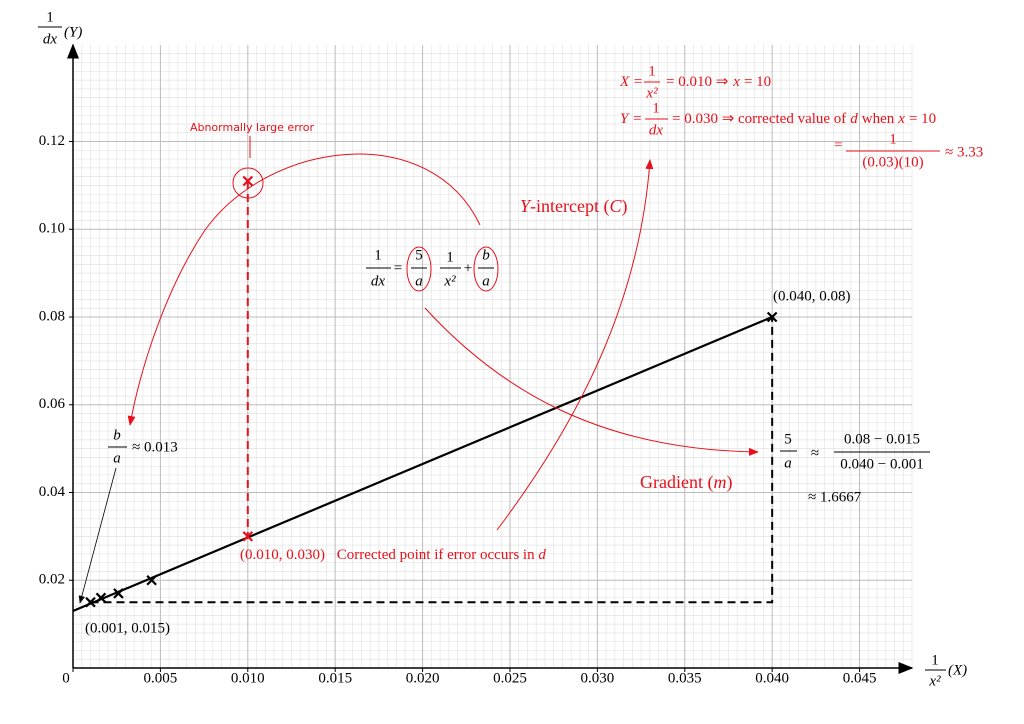  I want to click on frac-part: 5, so click(788, 439).